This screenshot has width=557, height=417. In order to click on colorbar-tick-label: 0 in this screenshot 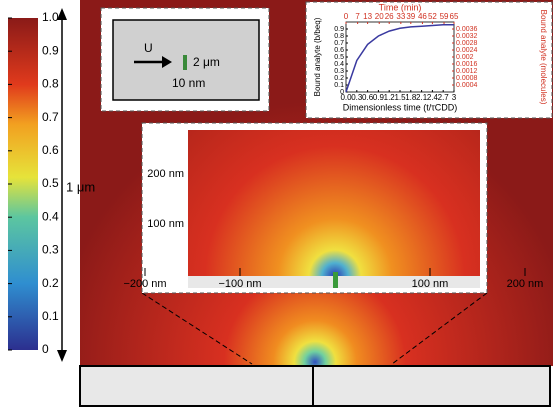, I will do `click(45, 349)`.